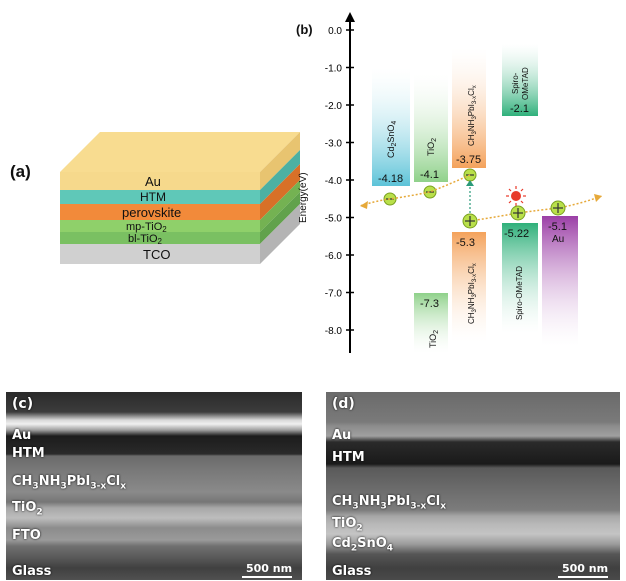  I want to click on y-tick-label: -3.0, so click(334, 144).